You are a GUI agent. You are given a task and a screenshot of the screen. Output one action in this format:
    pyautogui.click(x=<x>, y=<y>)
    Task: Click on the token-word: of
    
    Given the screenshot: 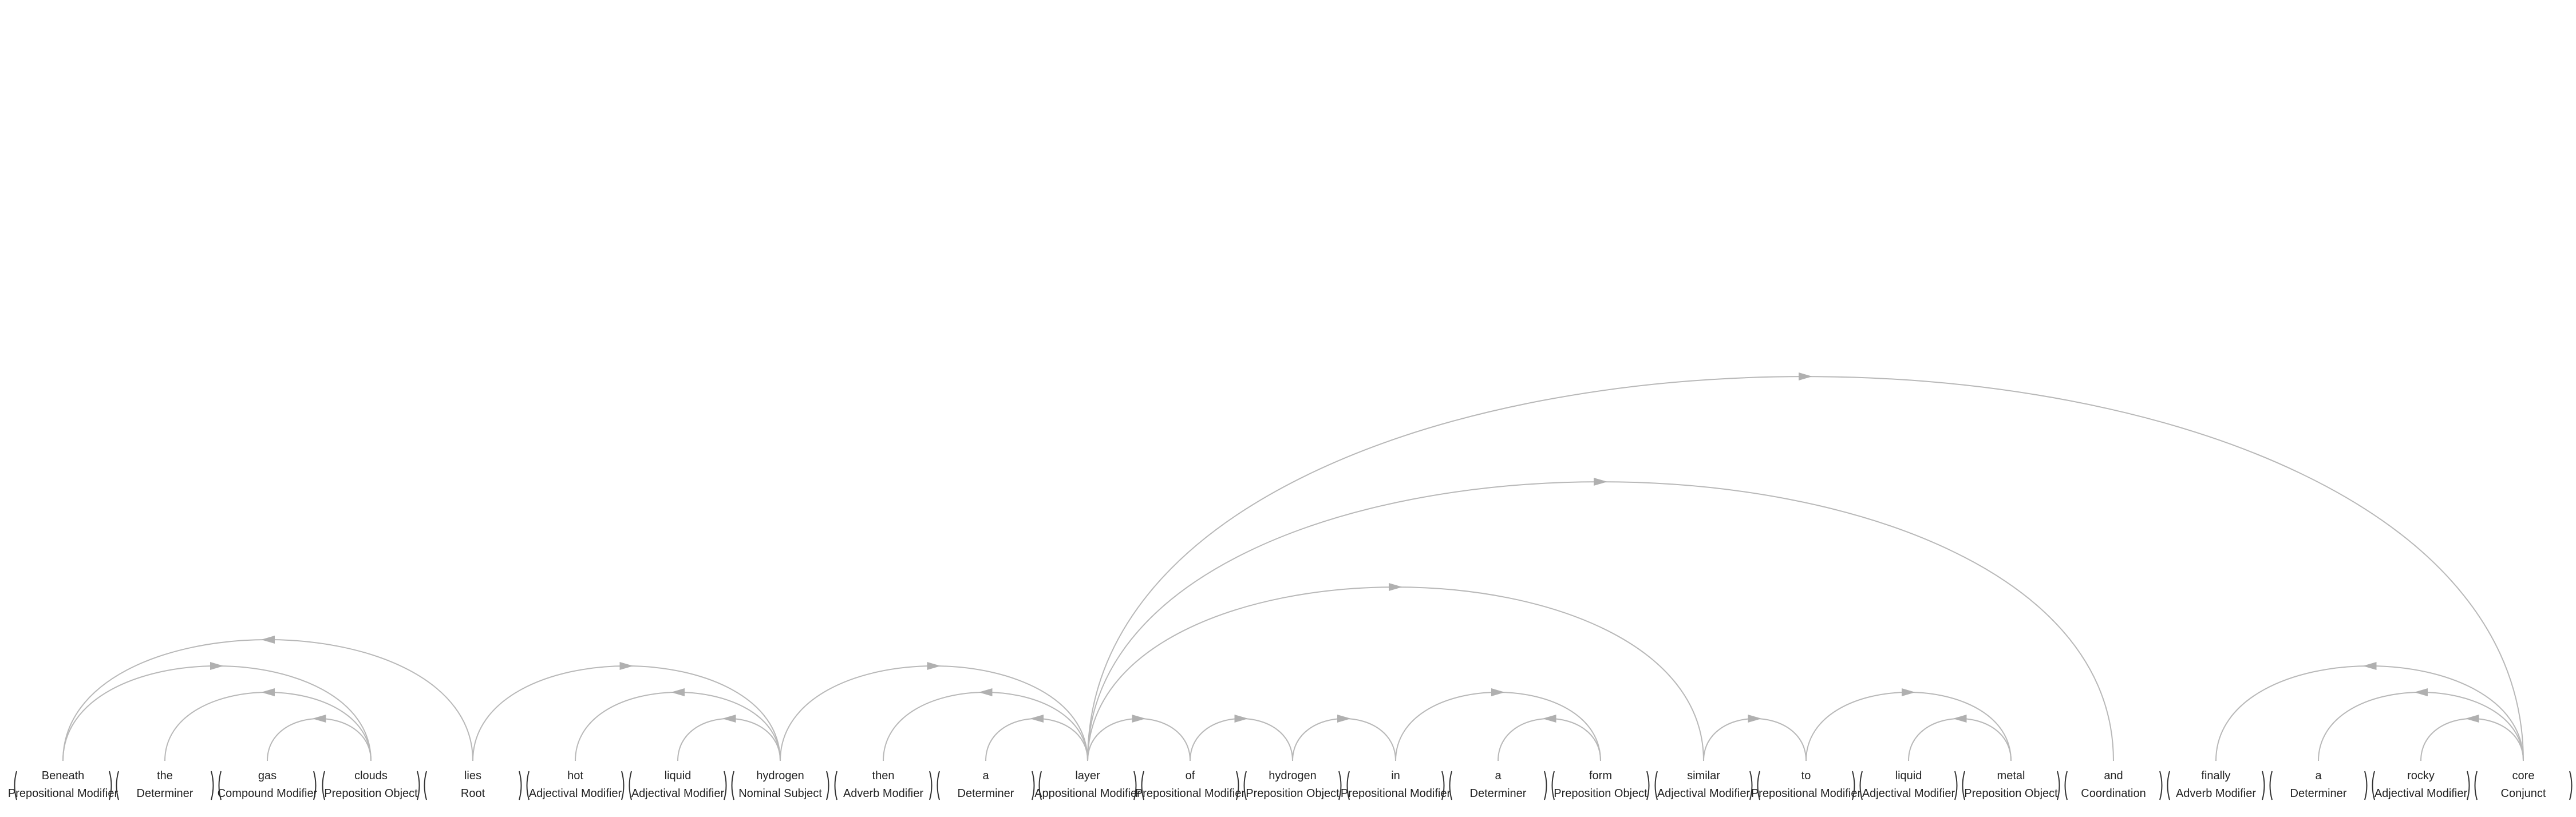 What is the action you would take?
    pyautogui.click(x=1190, y=776)
    